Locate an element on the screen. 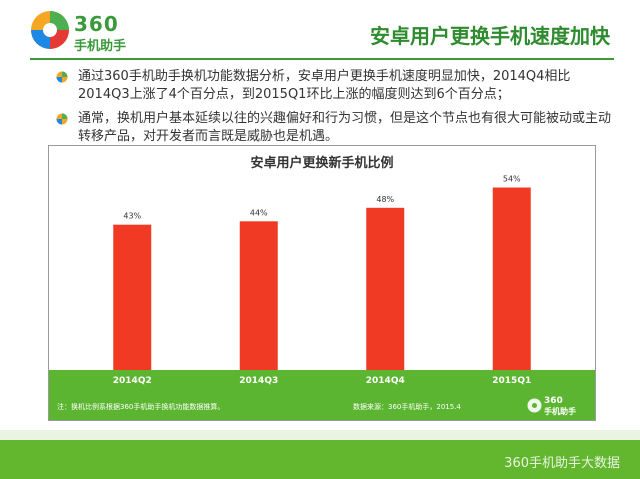  data-label: 48% is located at coordinates (385, 199).